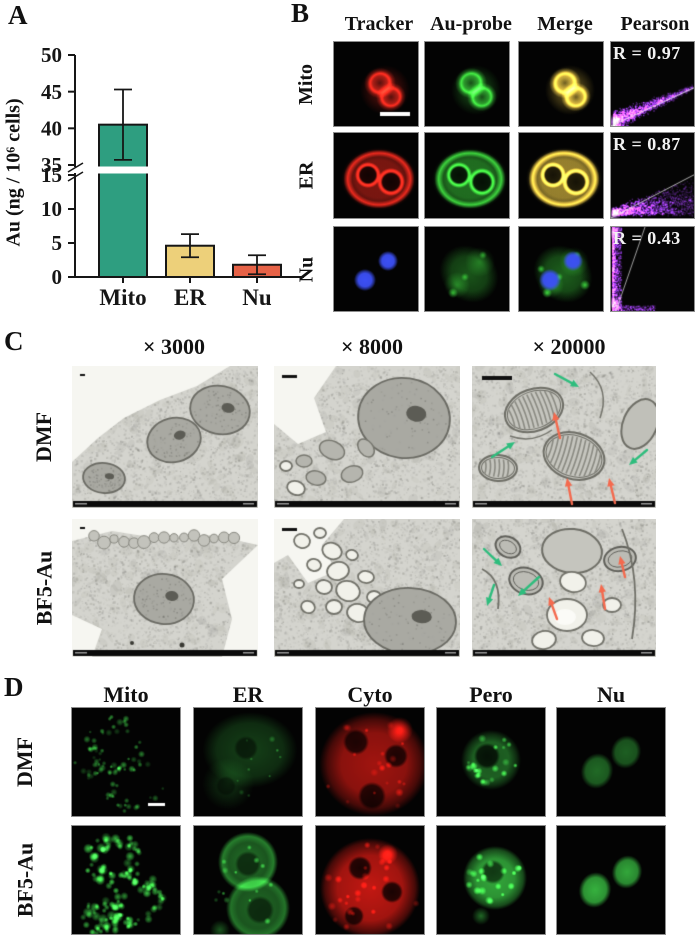  Describe the element at coordinates (370, 762) in the screenshot. I see `d-dmf-cyto-image` at that location.